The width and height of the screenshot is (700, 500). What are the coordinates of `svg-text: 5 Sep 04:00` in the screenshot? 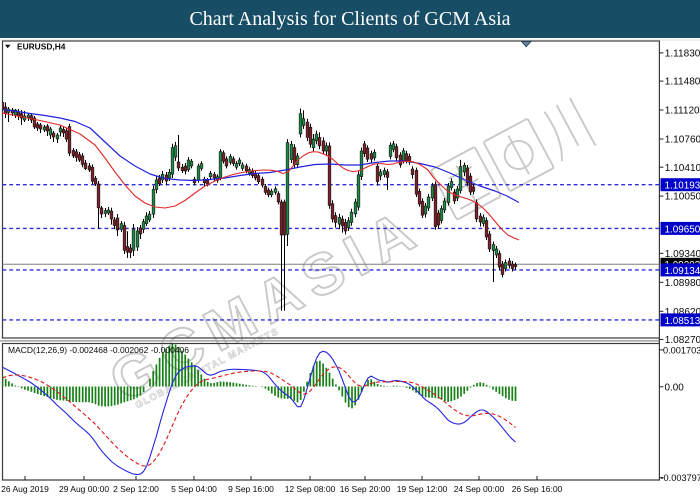 It's located at (194, 489).